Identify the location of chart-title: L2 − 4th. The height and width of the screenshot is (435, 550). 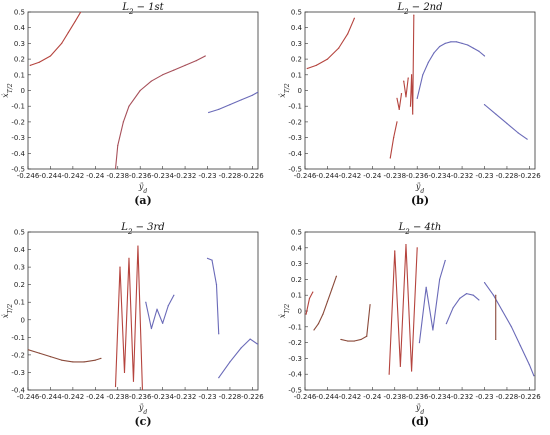
(420, 229).